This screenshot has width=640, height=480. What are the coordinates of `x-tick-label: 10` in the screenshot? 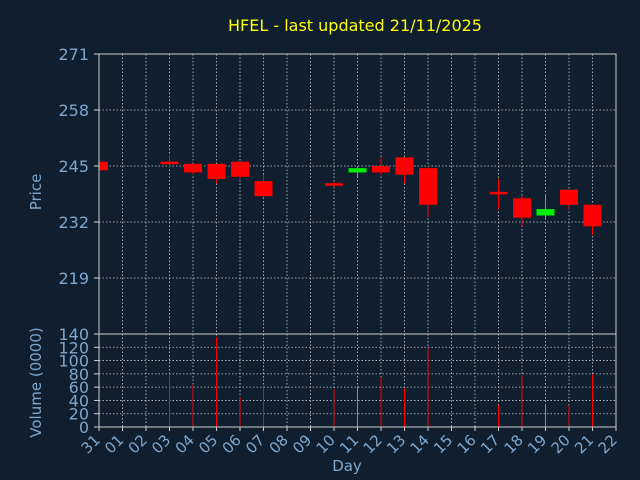 It's located at (326, 444).